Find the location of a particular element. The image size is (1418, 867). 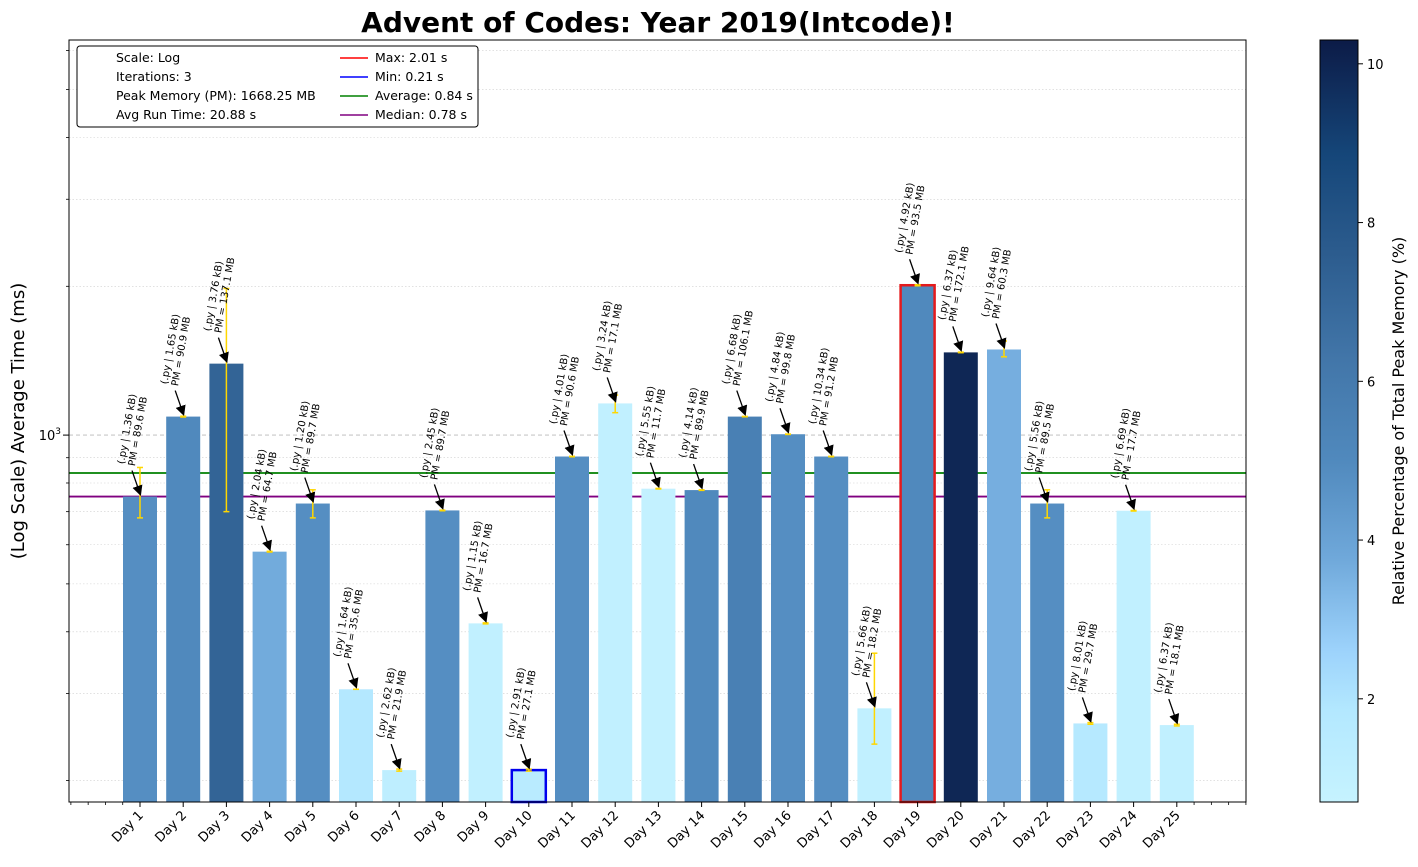

x-tick-label-12: Day 12 is located at coordinates (600, 829).